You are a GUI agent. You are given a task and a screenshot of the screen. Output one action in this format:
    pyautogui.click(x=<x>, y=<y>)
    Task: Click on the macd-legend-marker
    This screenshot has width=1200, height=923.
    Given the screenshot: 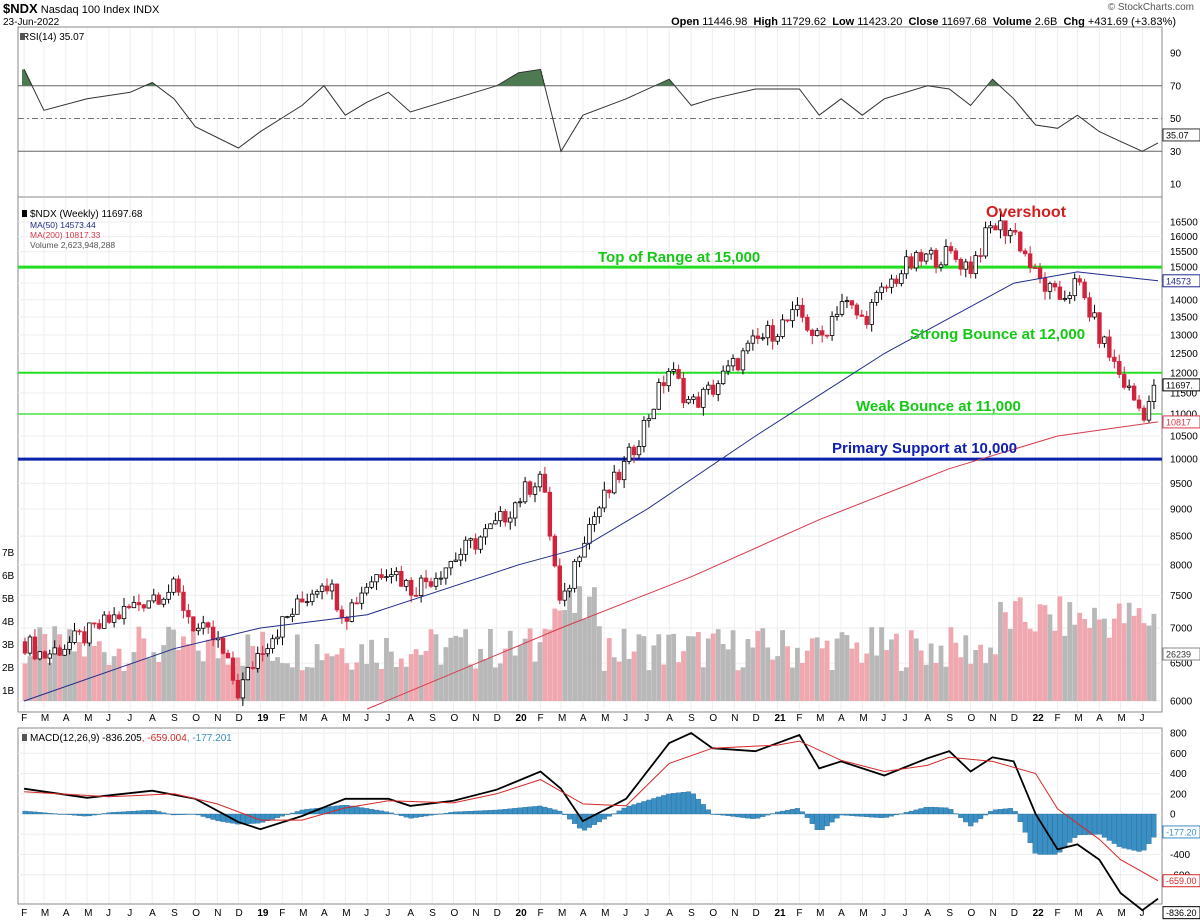 What is the action you would take?
    pyautogui.click(x=24, y=737)
    